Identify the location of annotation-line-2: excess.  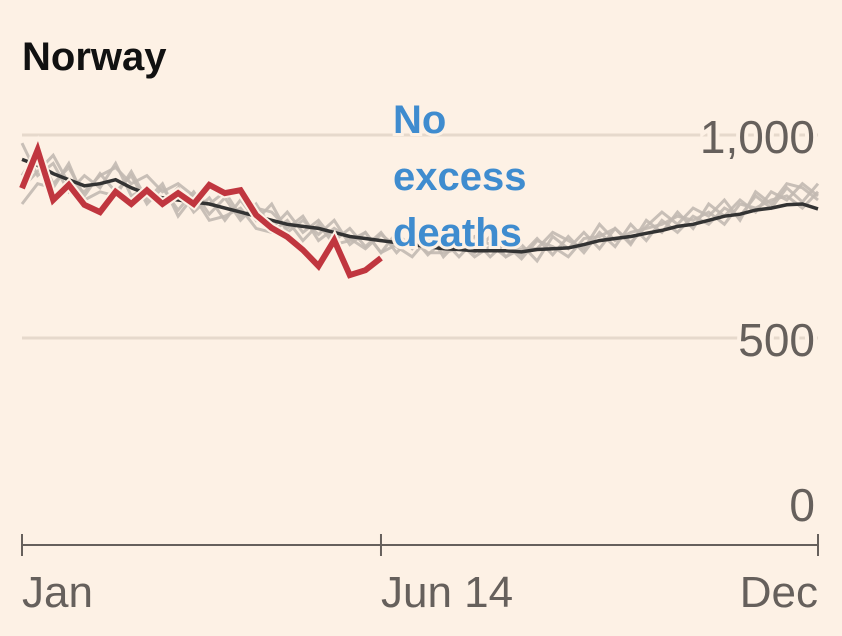
(459, 177).